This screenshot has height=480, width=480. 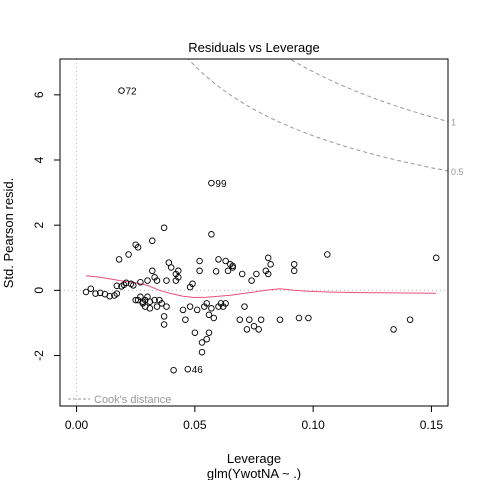 I want to click on x-tick-label: 0.05, so click(x=195, y=425).